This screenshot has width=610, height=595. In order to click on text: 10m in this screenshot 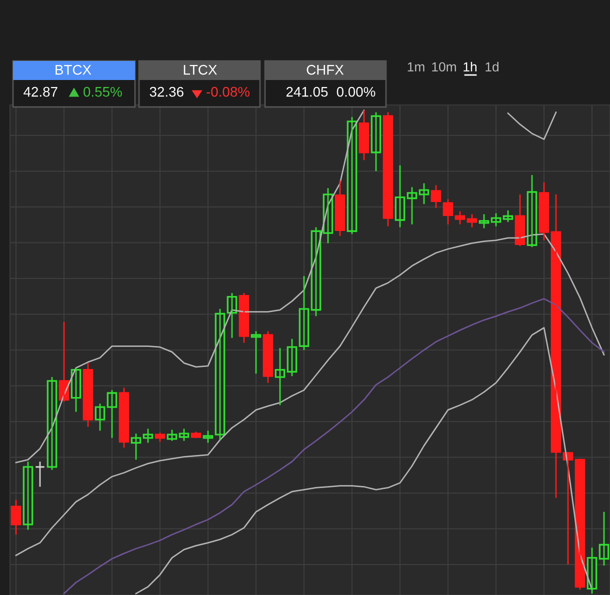, I will do `click(444, 67)`.